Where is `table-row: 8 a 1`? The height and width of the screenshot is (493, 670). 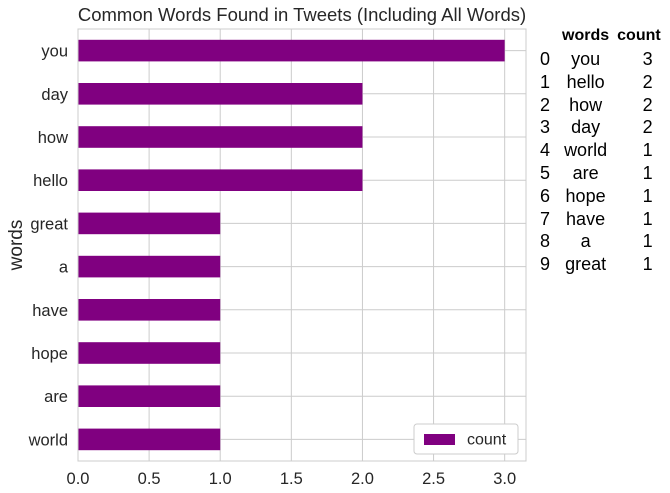
table-row: 8 a 1 is located at coordinates (598, 241).